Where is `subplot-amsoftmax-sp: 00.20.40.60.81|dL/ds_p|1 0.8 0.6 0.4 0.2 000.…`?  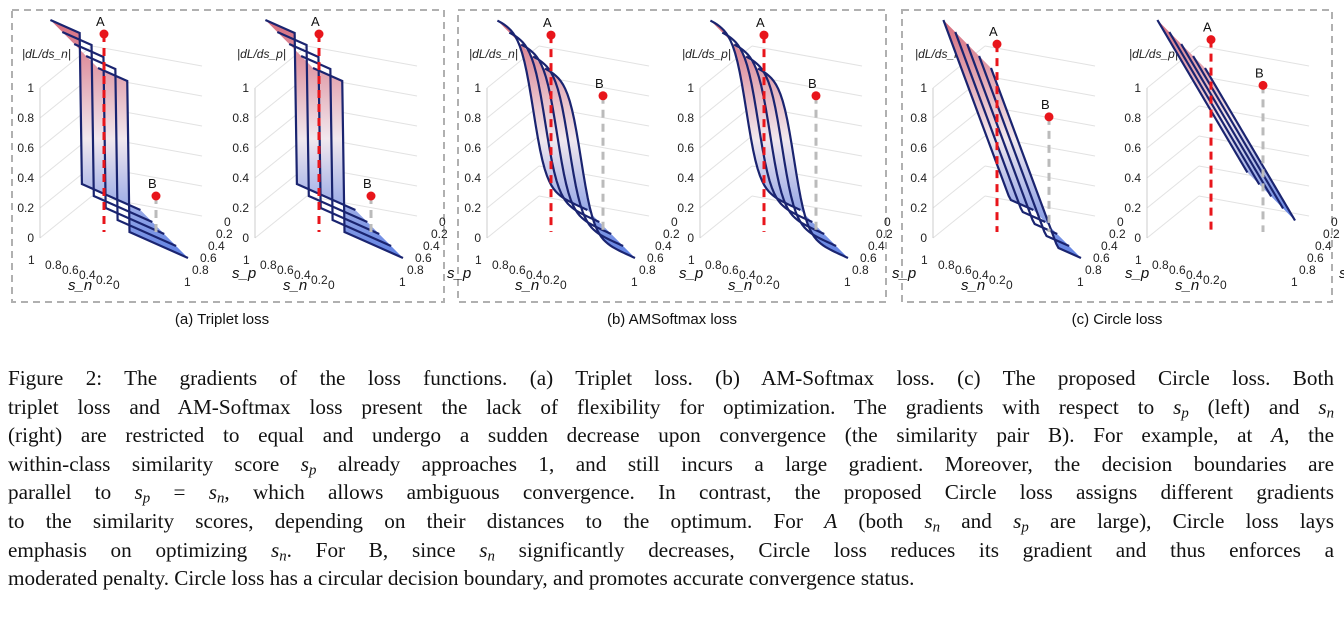 subplot-amsoftmax-sp: 00.20.40.60.81|dL/ds_p|1 0.8 0.6 0.4 0.2 000.… is located at coordinates (796, 154).